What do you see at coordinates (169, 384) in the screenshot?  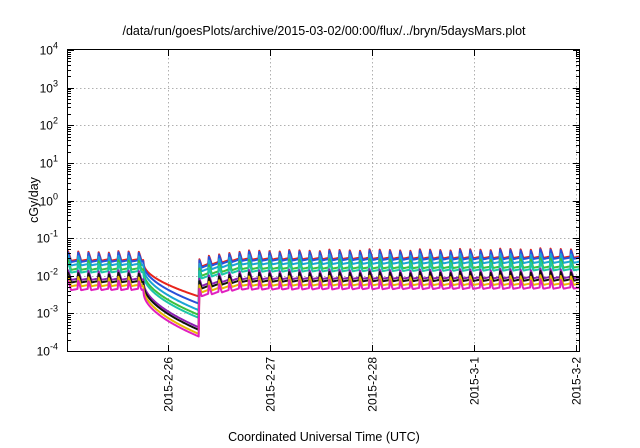 I see `x-tick-label: 2015-2-26` at bounding box center [169, 384].